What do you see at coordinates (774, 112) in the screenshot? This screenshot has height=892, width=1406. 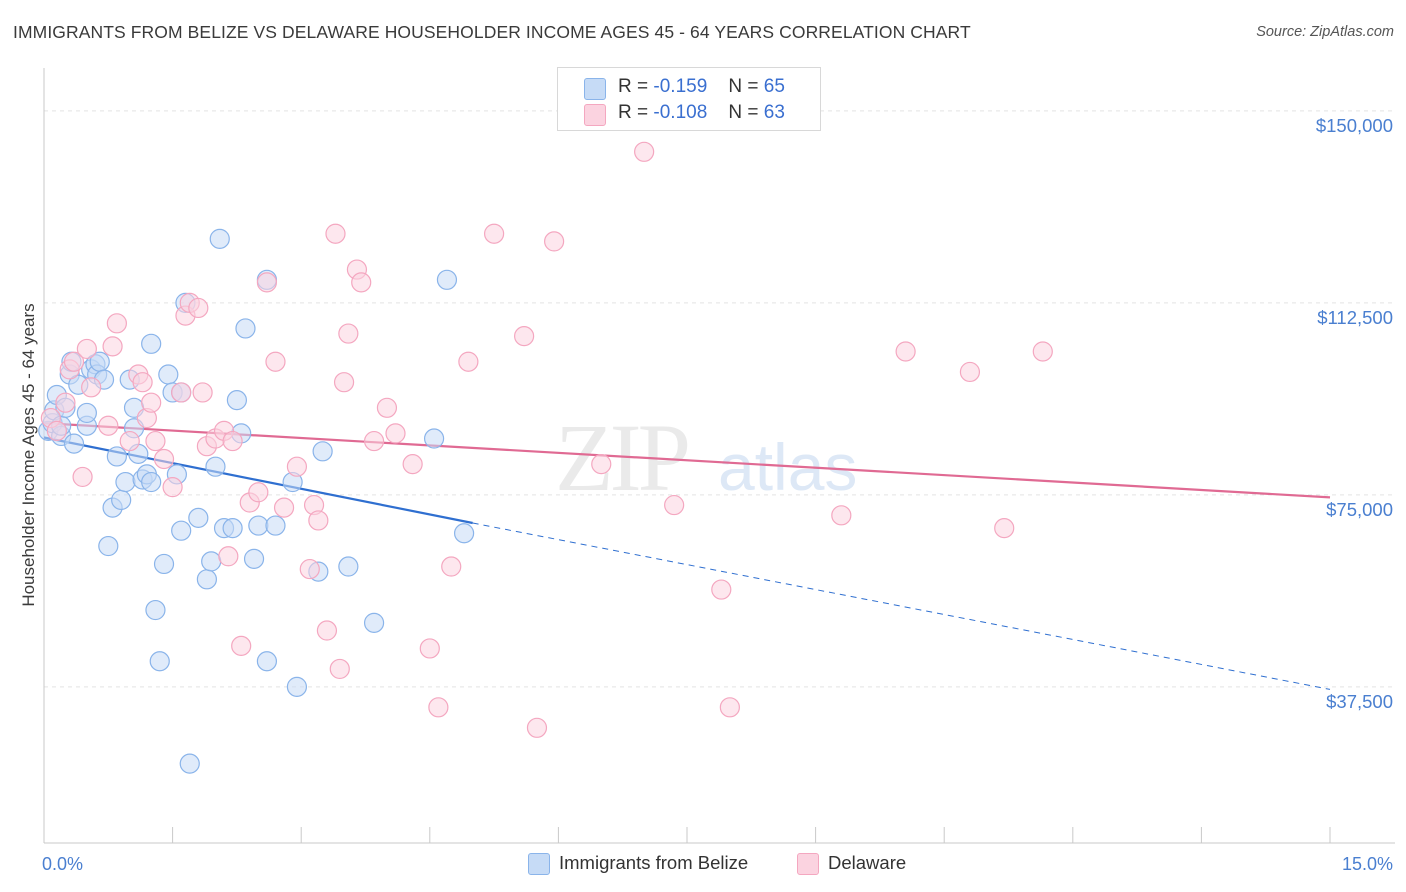 I see `n-value-delaware: 63` at bounding box center [774, 112].